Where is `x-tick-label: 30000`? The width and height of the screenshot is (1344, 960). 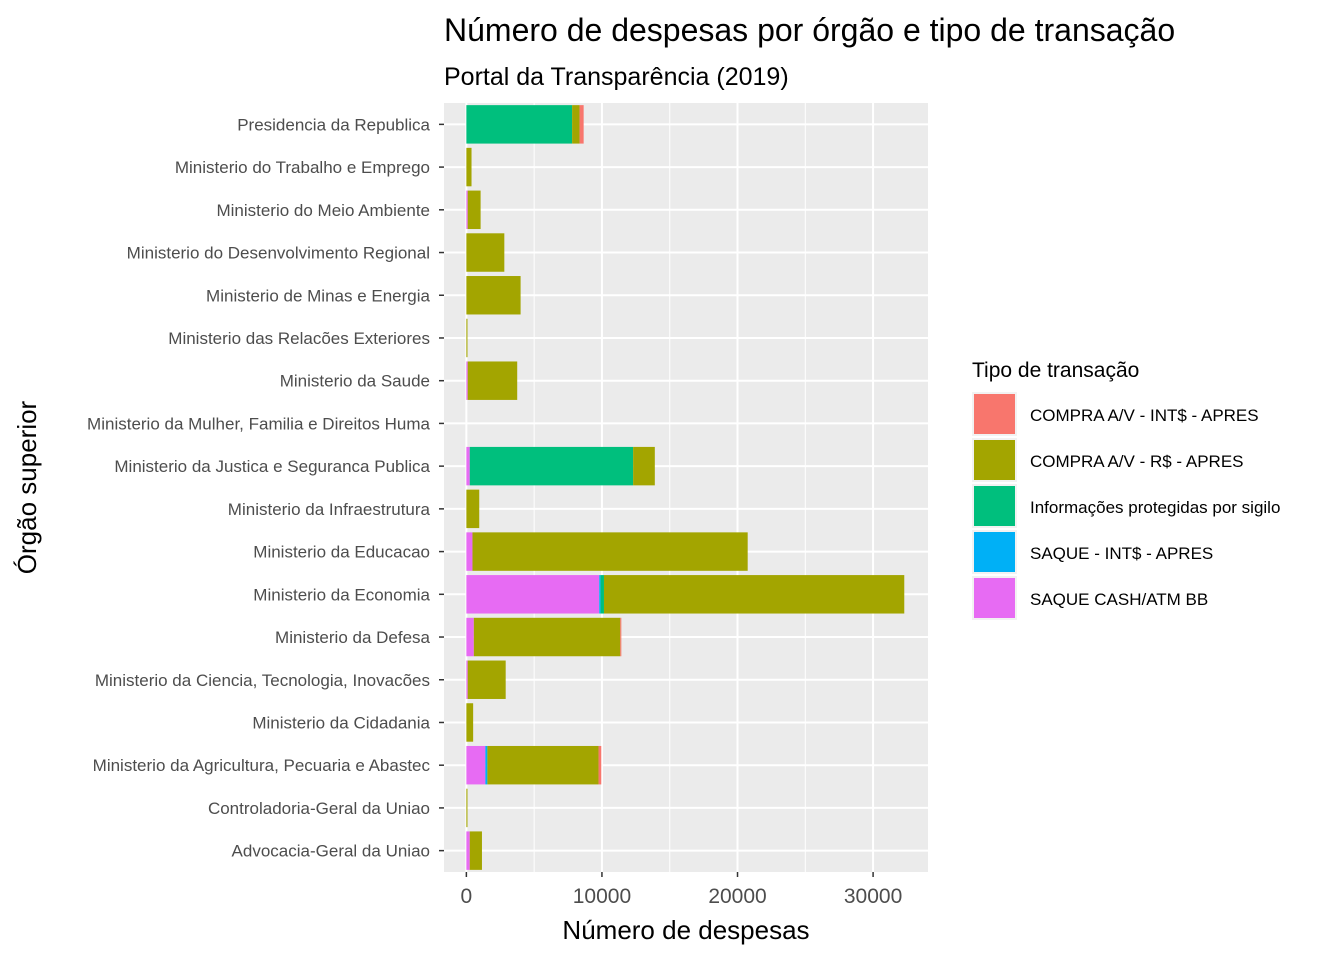 x-tick-label: 30000 is located at coordinates (873, 896).